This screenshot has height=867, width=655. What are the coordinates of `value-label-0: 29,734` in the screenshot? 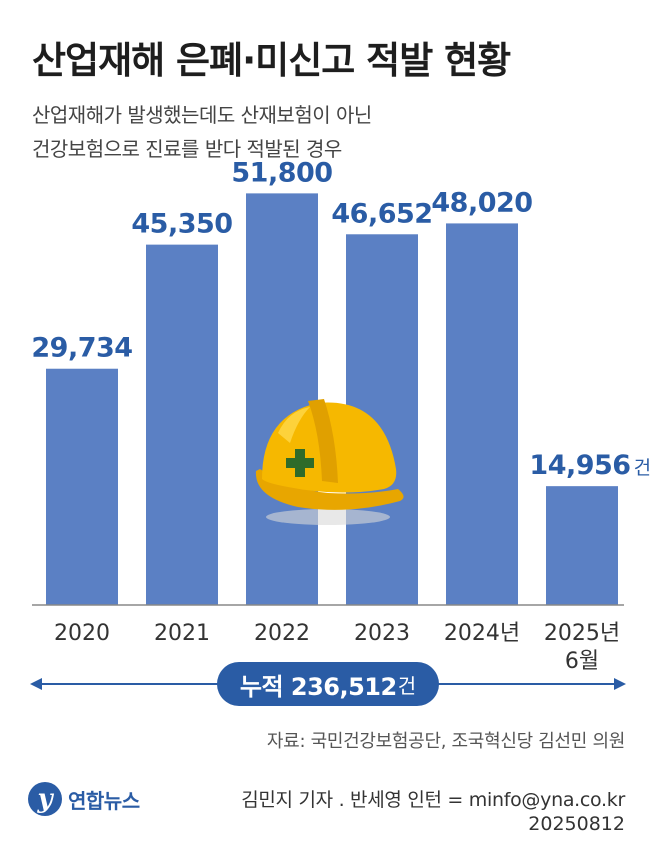 It's located at (81, 348).